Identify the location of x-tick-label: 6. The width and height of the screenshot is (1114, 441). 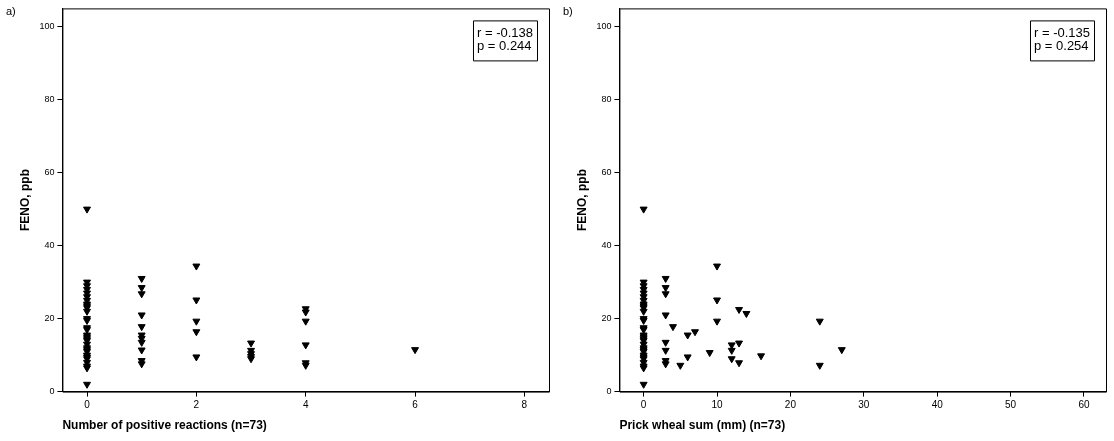
(415, 405).